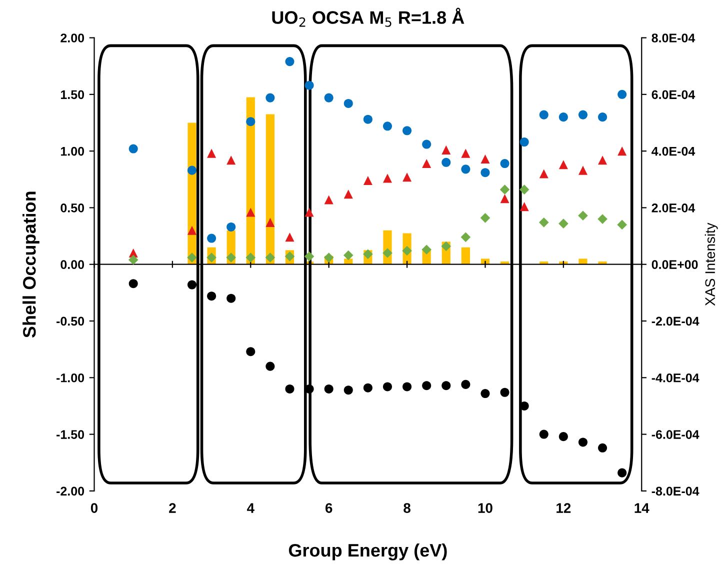  Describe the element at coordinates (250, 508) in the screenshot. I see `x-tick-label: 4` at that location.